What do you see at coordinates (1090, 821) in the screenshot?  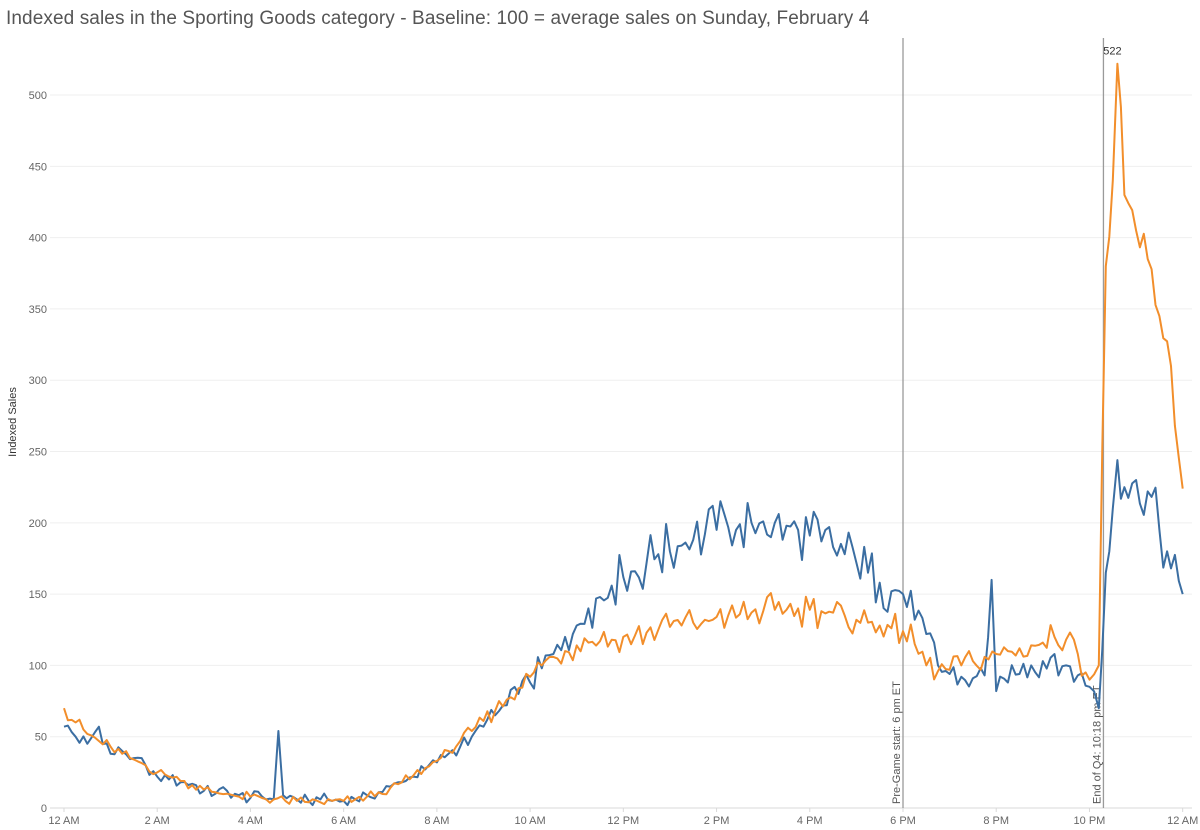 I see `x-tick-label: 10 PM` at bounding box center [1090, 821].